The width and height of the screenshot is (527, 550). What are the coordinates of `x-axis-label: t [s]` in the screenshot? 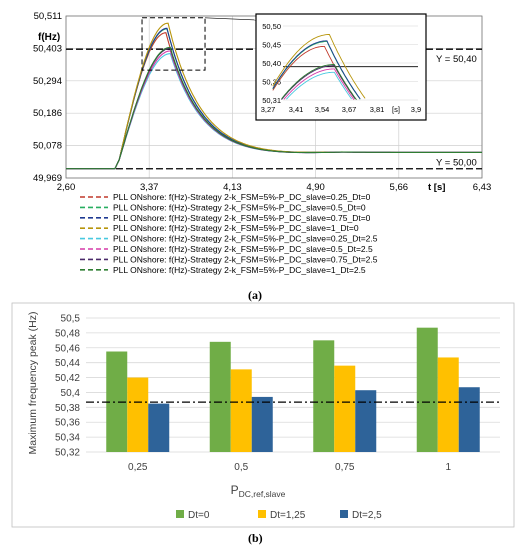 It's located at (436, 187).